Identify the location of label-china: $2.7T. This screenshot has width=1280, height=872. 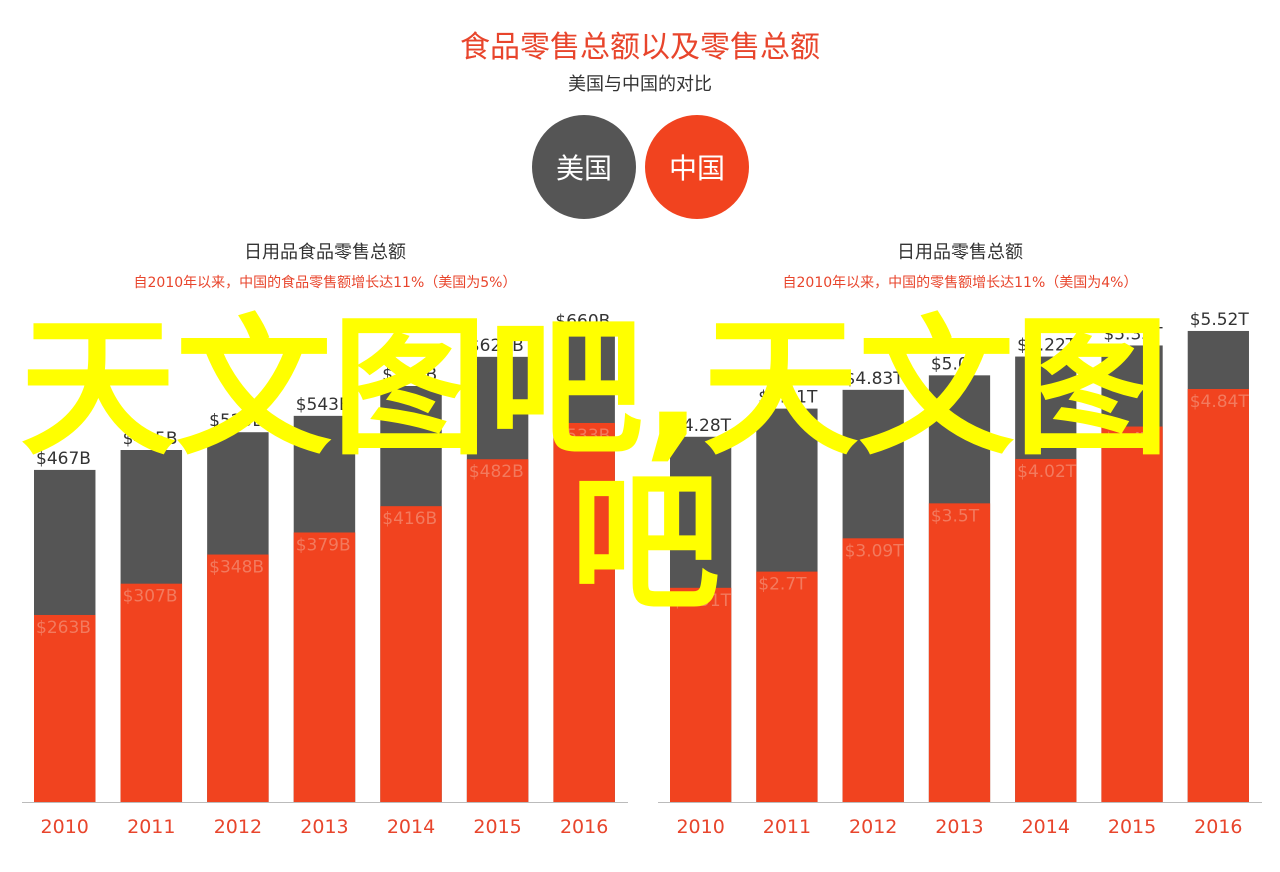
(782, 585).